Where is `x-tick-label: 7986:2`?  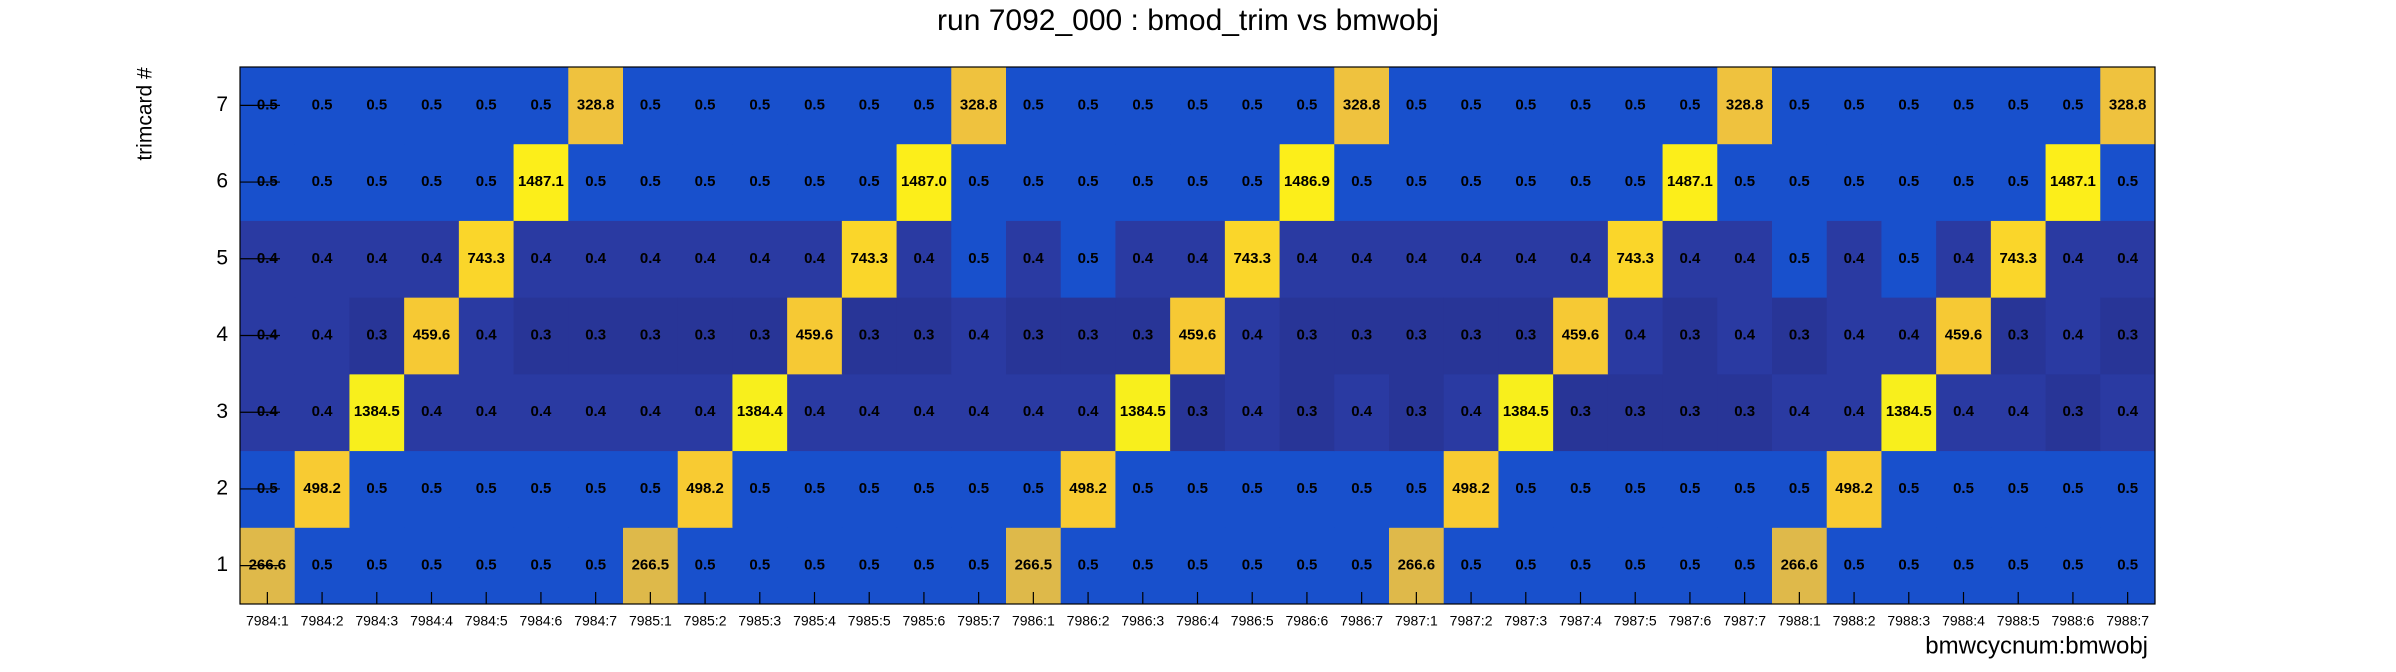 x-tick-label: 7986:2 is located at coordinates (1088, 621).